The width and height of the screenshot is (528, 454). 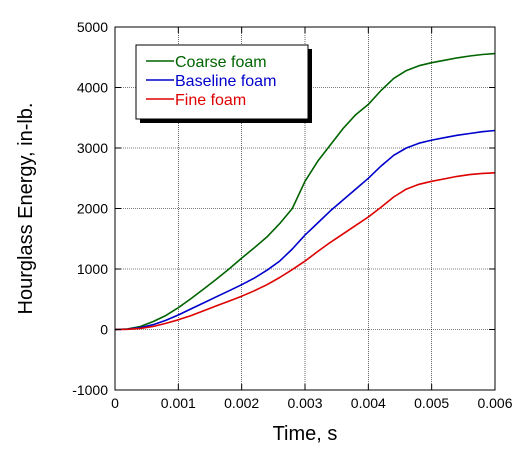 What do you see at coordinates (221, 62) in the screenshot?
I see `legend-label: Coarse foam` at bounding box center [221, 62].